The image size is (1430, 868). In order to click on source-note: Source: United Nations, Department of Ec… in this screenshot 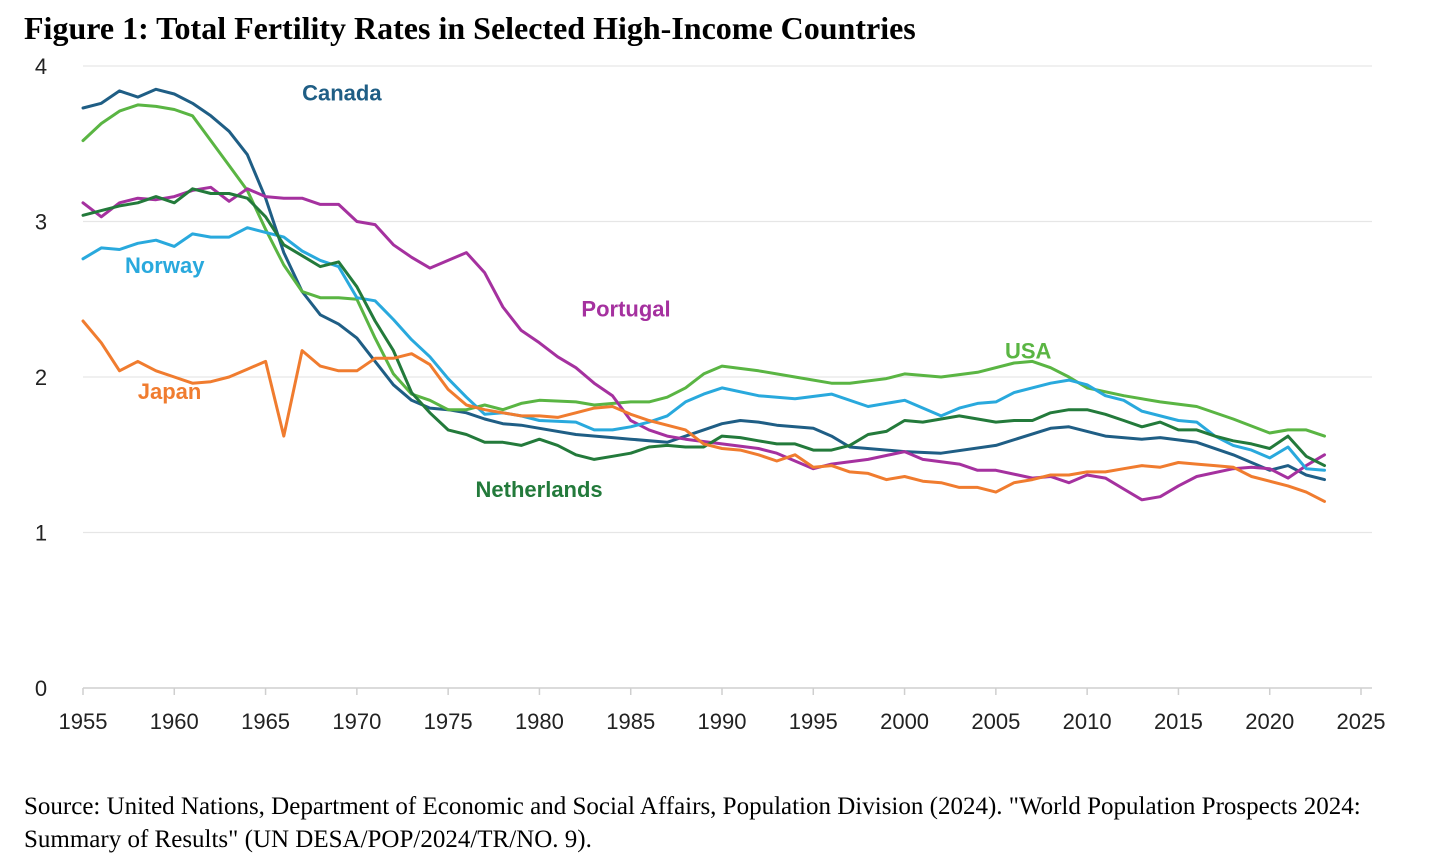, I will do `click(692, 823)`.